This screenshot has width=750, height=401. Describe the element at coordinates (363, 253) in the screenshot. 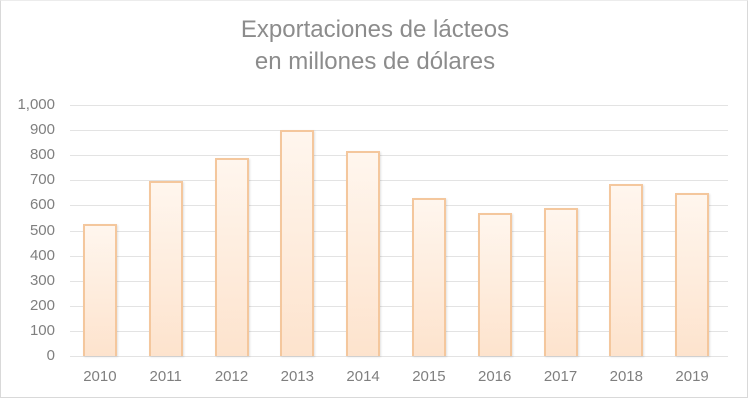

I see `bar-2014` at that location.